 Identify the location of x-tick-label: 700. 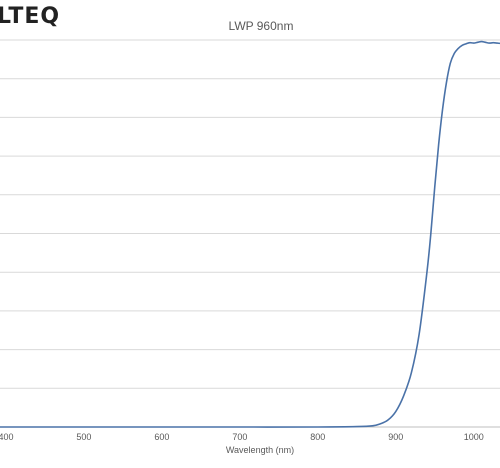
(239, 437).